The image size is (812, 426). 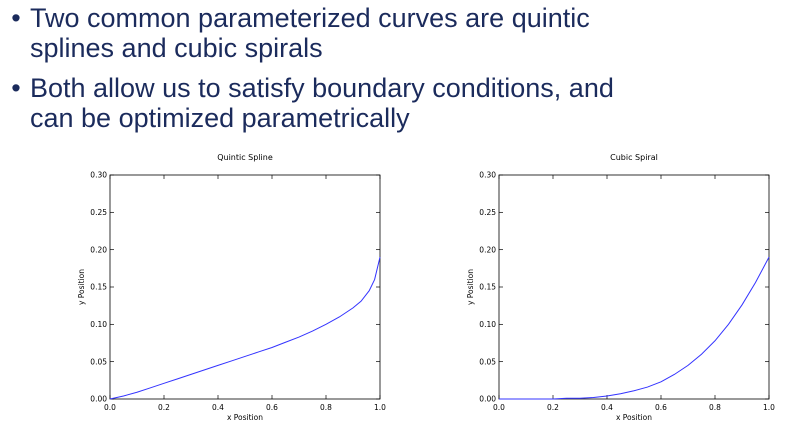 What do you see at coordinates (176, 48) in the screenshot?
I see `bullet-line: splines and cubic spirals` at bounding box center [176, 48].